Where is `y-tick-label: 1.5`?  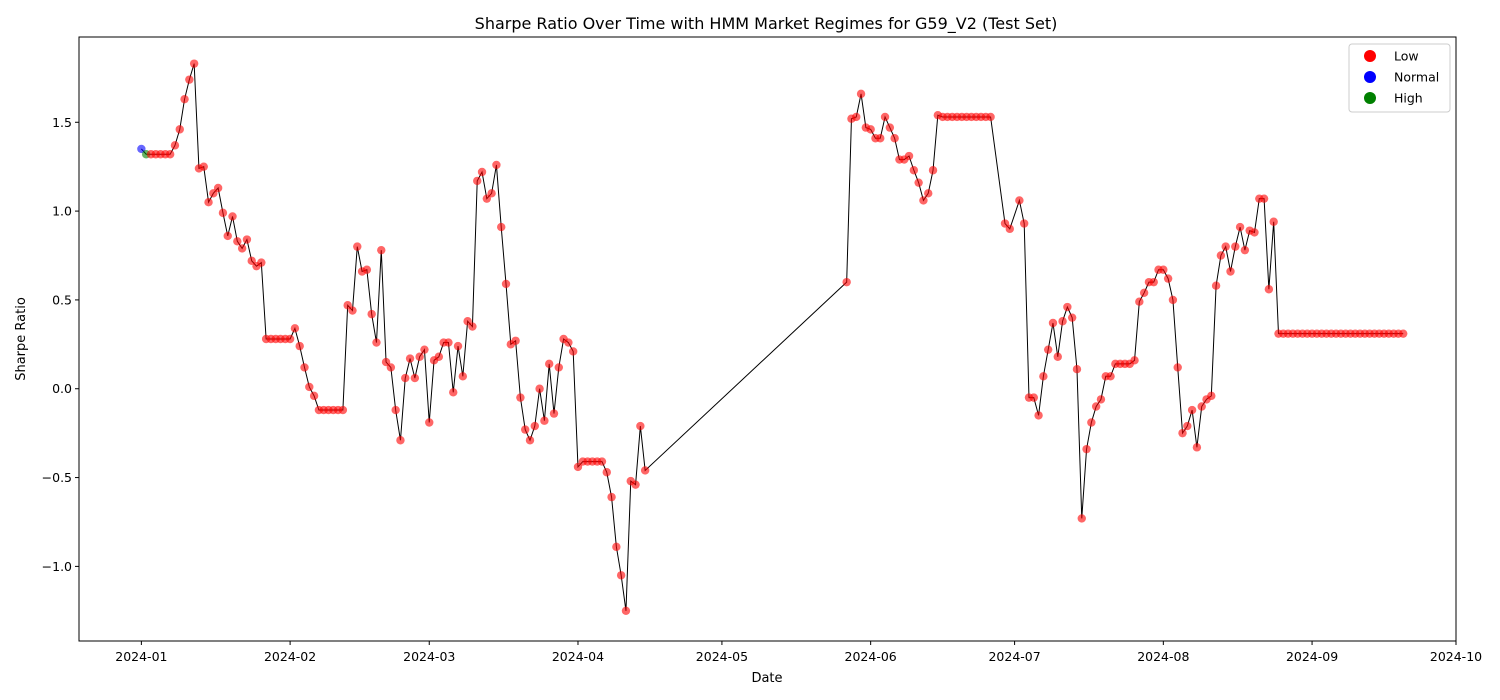 y-tick-label: 1.5 is located at coordinates (62, 122).